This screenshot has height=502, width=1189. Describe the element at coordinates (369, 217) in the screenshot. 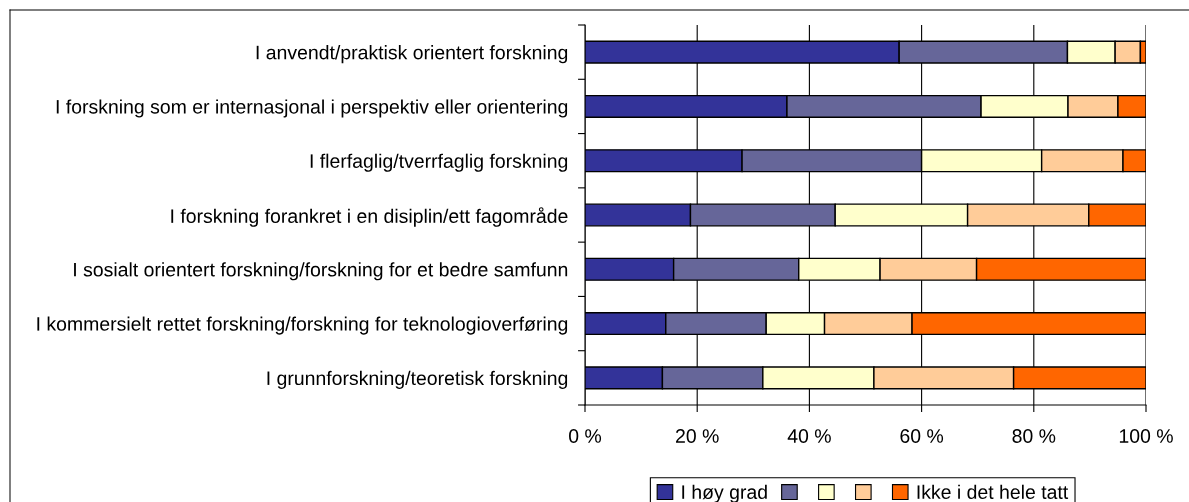

I see `y-tick-label: I forskning forankret i en disiplin/ett fagområde` at that location.